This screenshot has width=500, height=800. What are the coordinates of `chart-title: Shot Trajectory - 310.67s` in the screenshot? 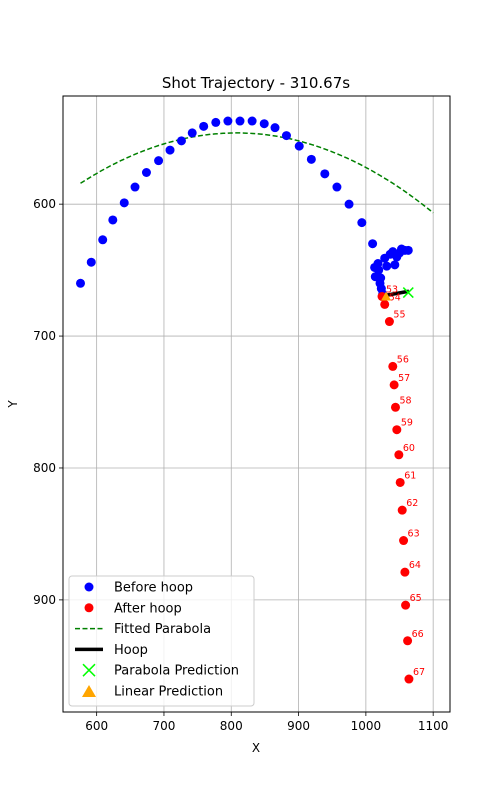 It's located at (256, 83).